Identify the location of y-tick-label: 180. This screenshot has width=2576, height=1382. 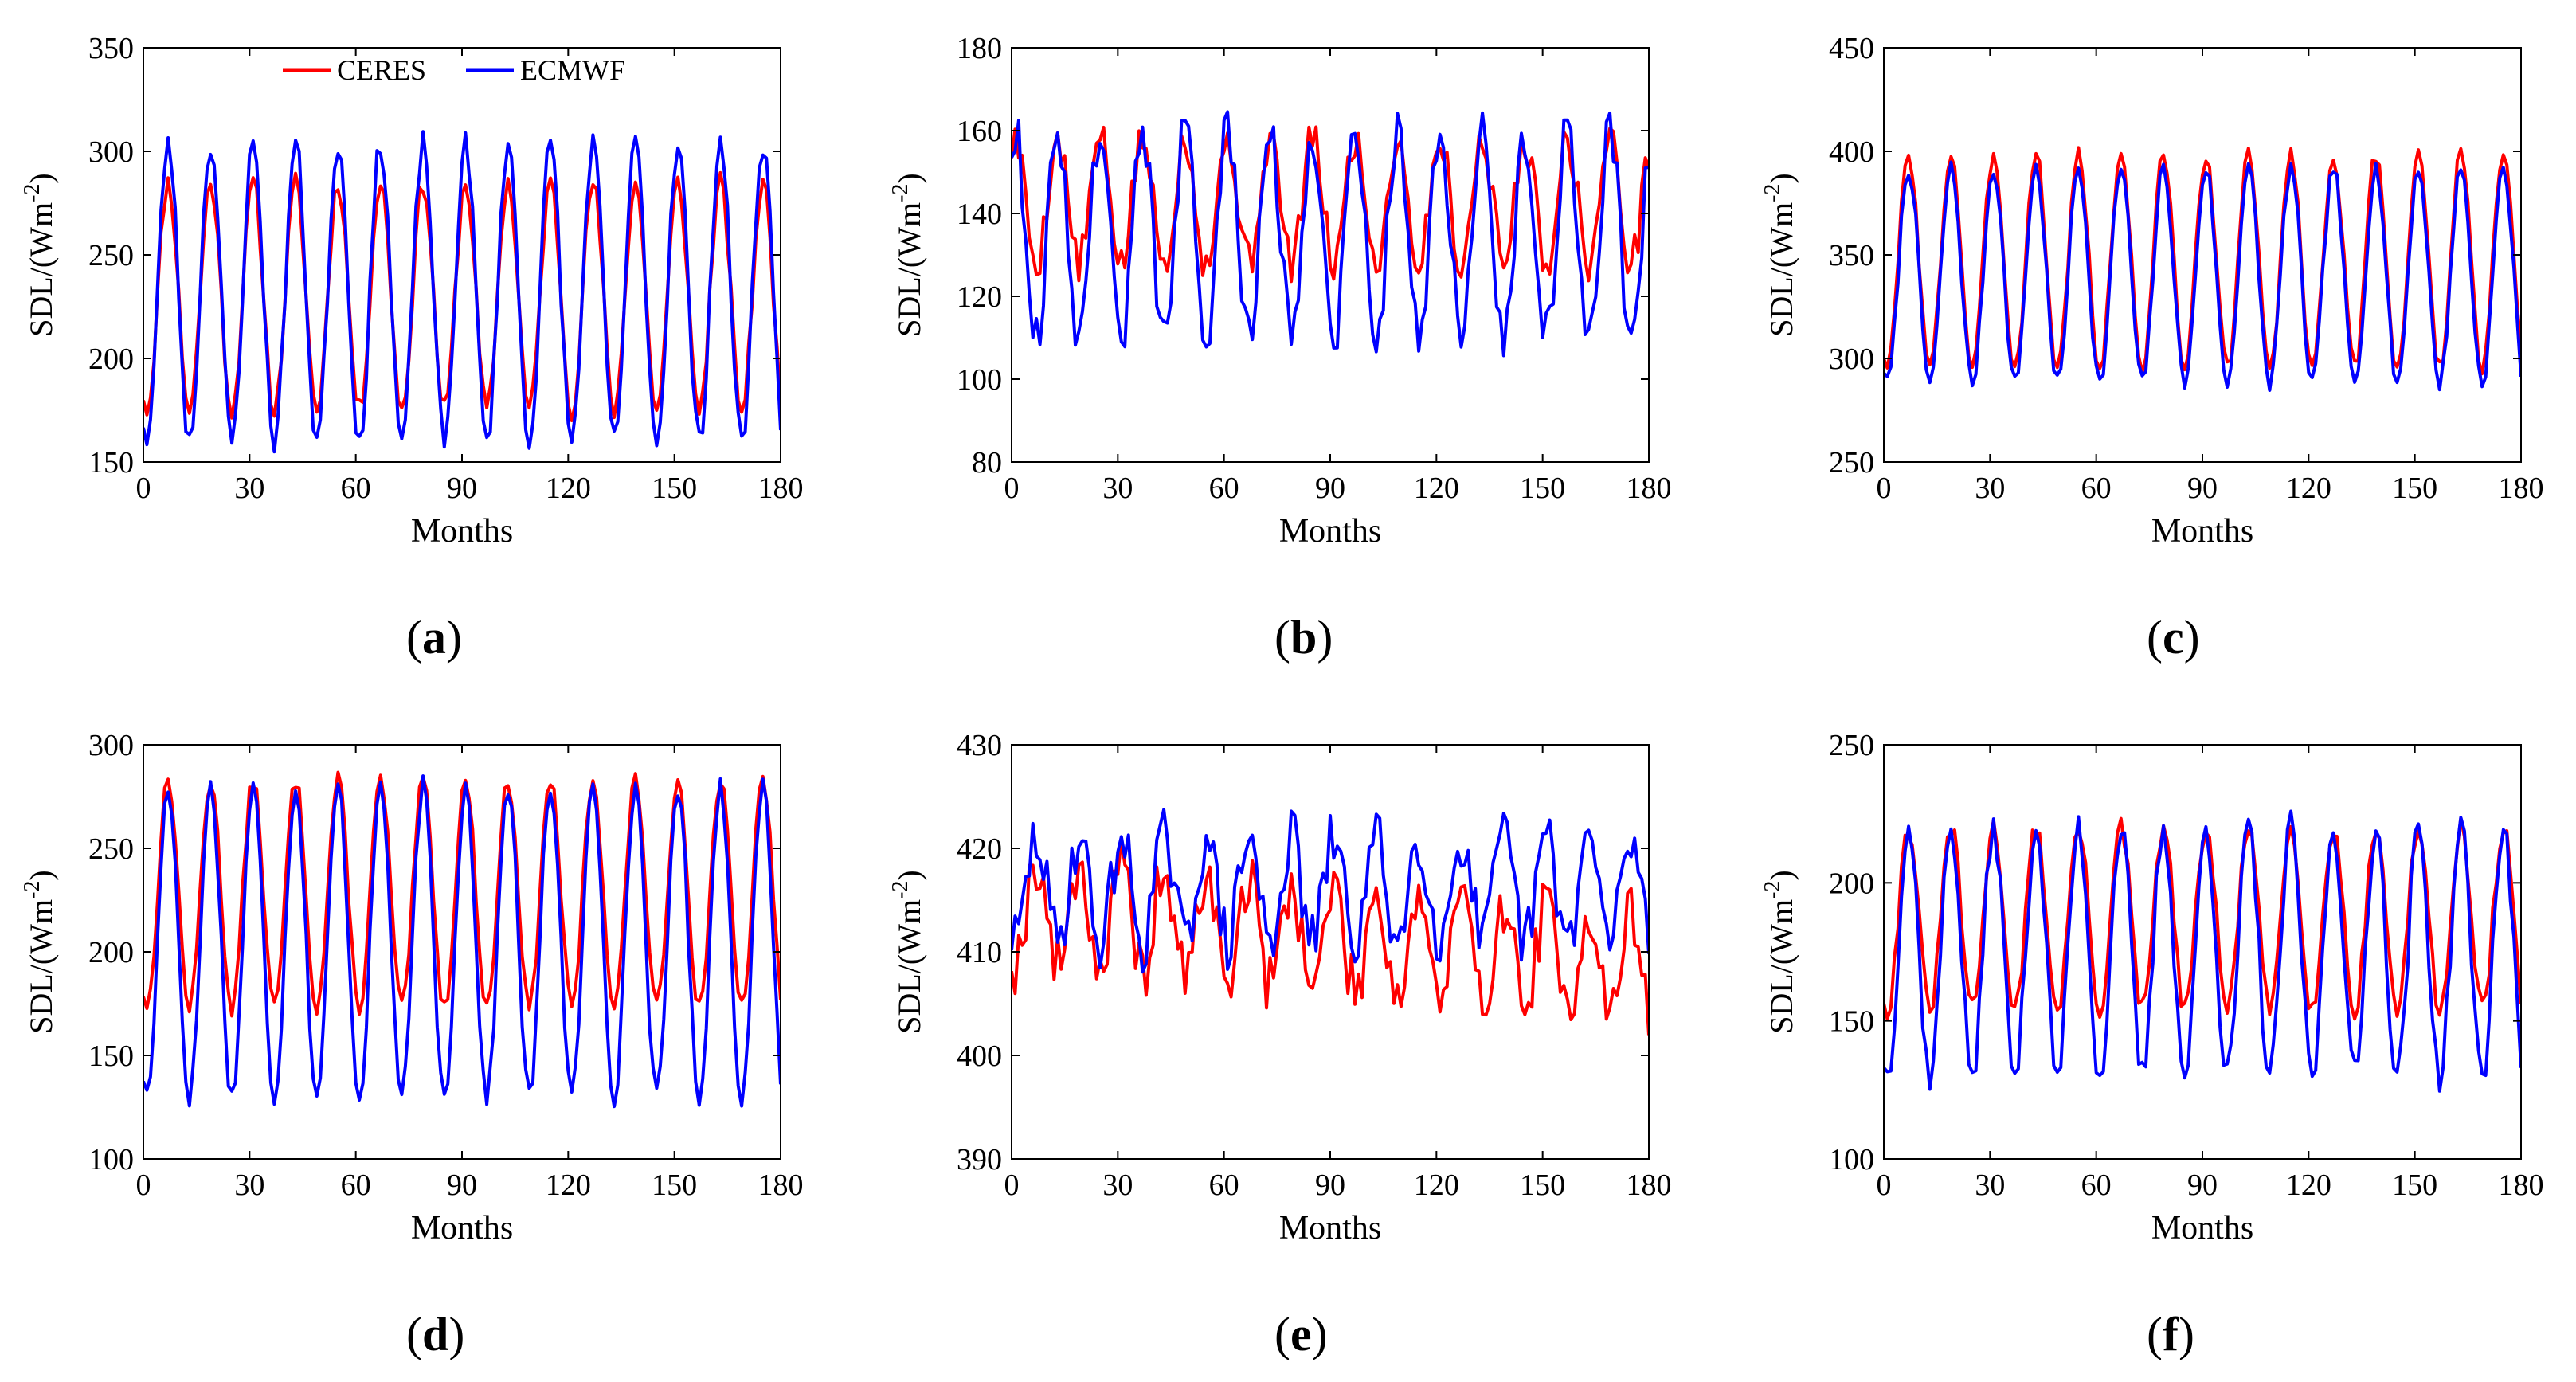
(979, 49).